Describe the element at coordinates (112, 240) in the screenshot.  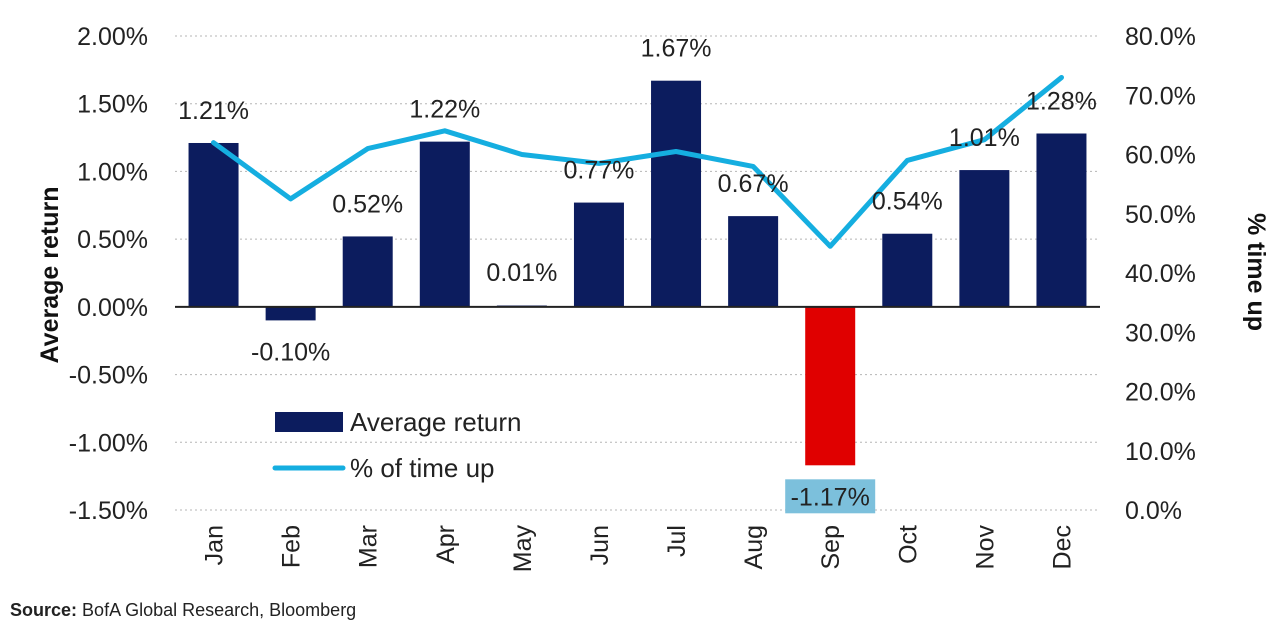
I see `y-left-tick-label: 0.50%` at that location.